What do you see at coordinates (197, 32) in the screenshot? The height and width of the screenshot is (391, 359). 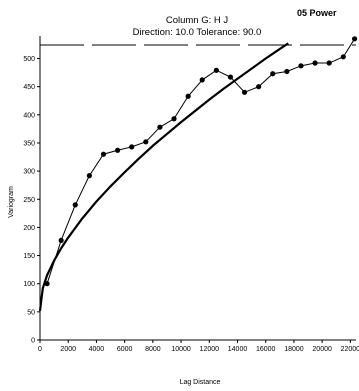 I see `chart-subtitle: Direction: 10.0 Tolerance: 90.0` at bounding box center [197, 32].